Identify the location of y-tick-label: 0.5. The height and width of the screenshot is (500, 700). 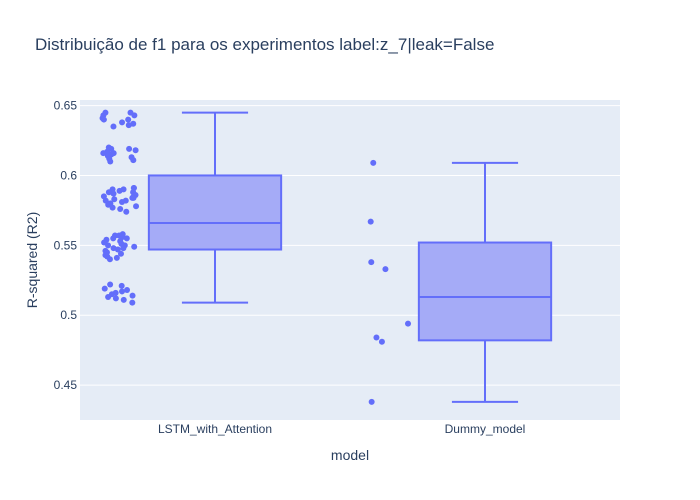
(68, 315).